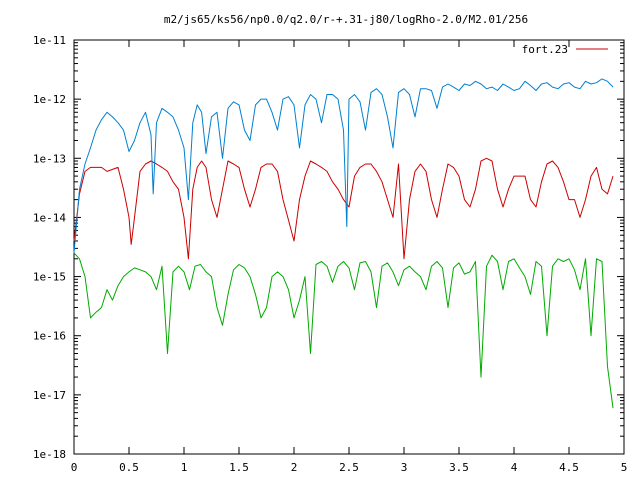  Describe the element at coordinates (49, 395) in the screenshot. I see `y-tick-label: 1e-17` at that location.